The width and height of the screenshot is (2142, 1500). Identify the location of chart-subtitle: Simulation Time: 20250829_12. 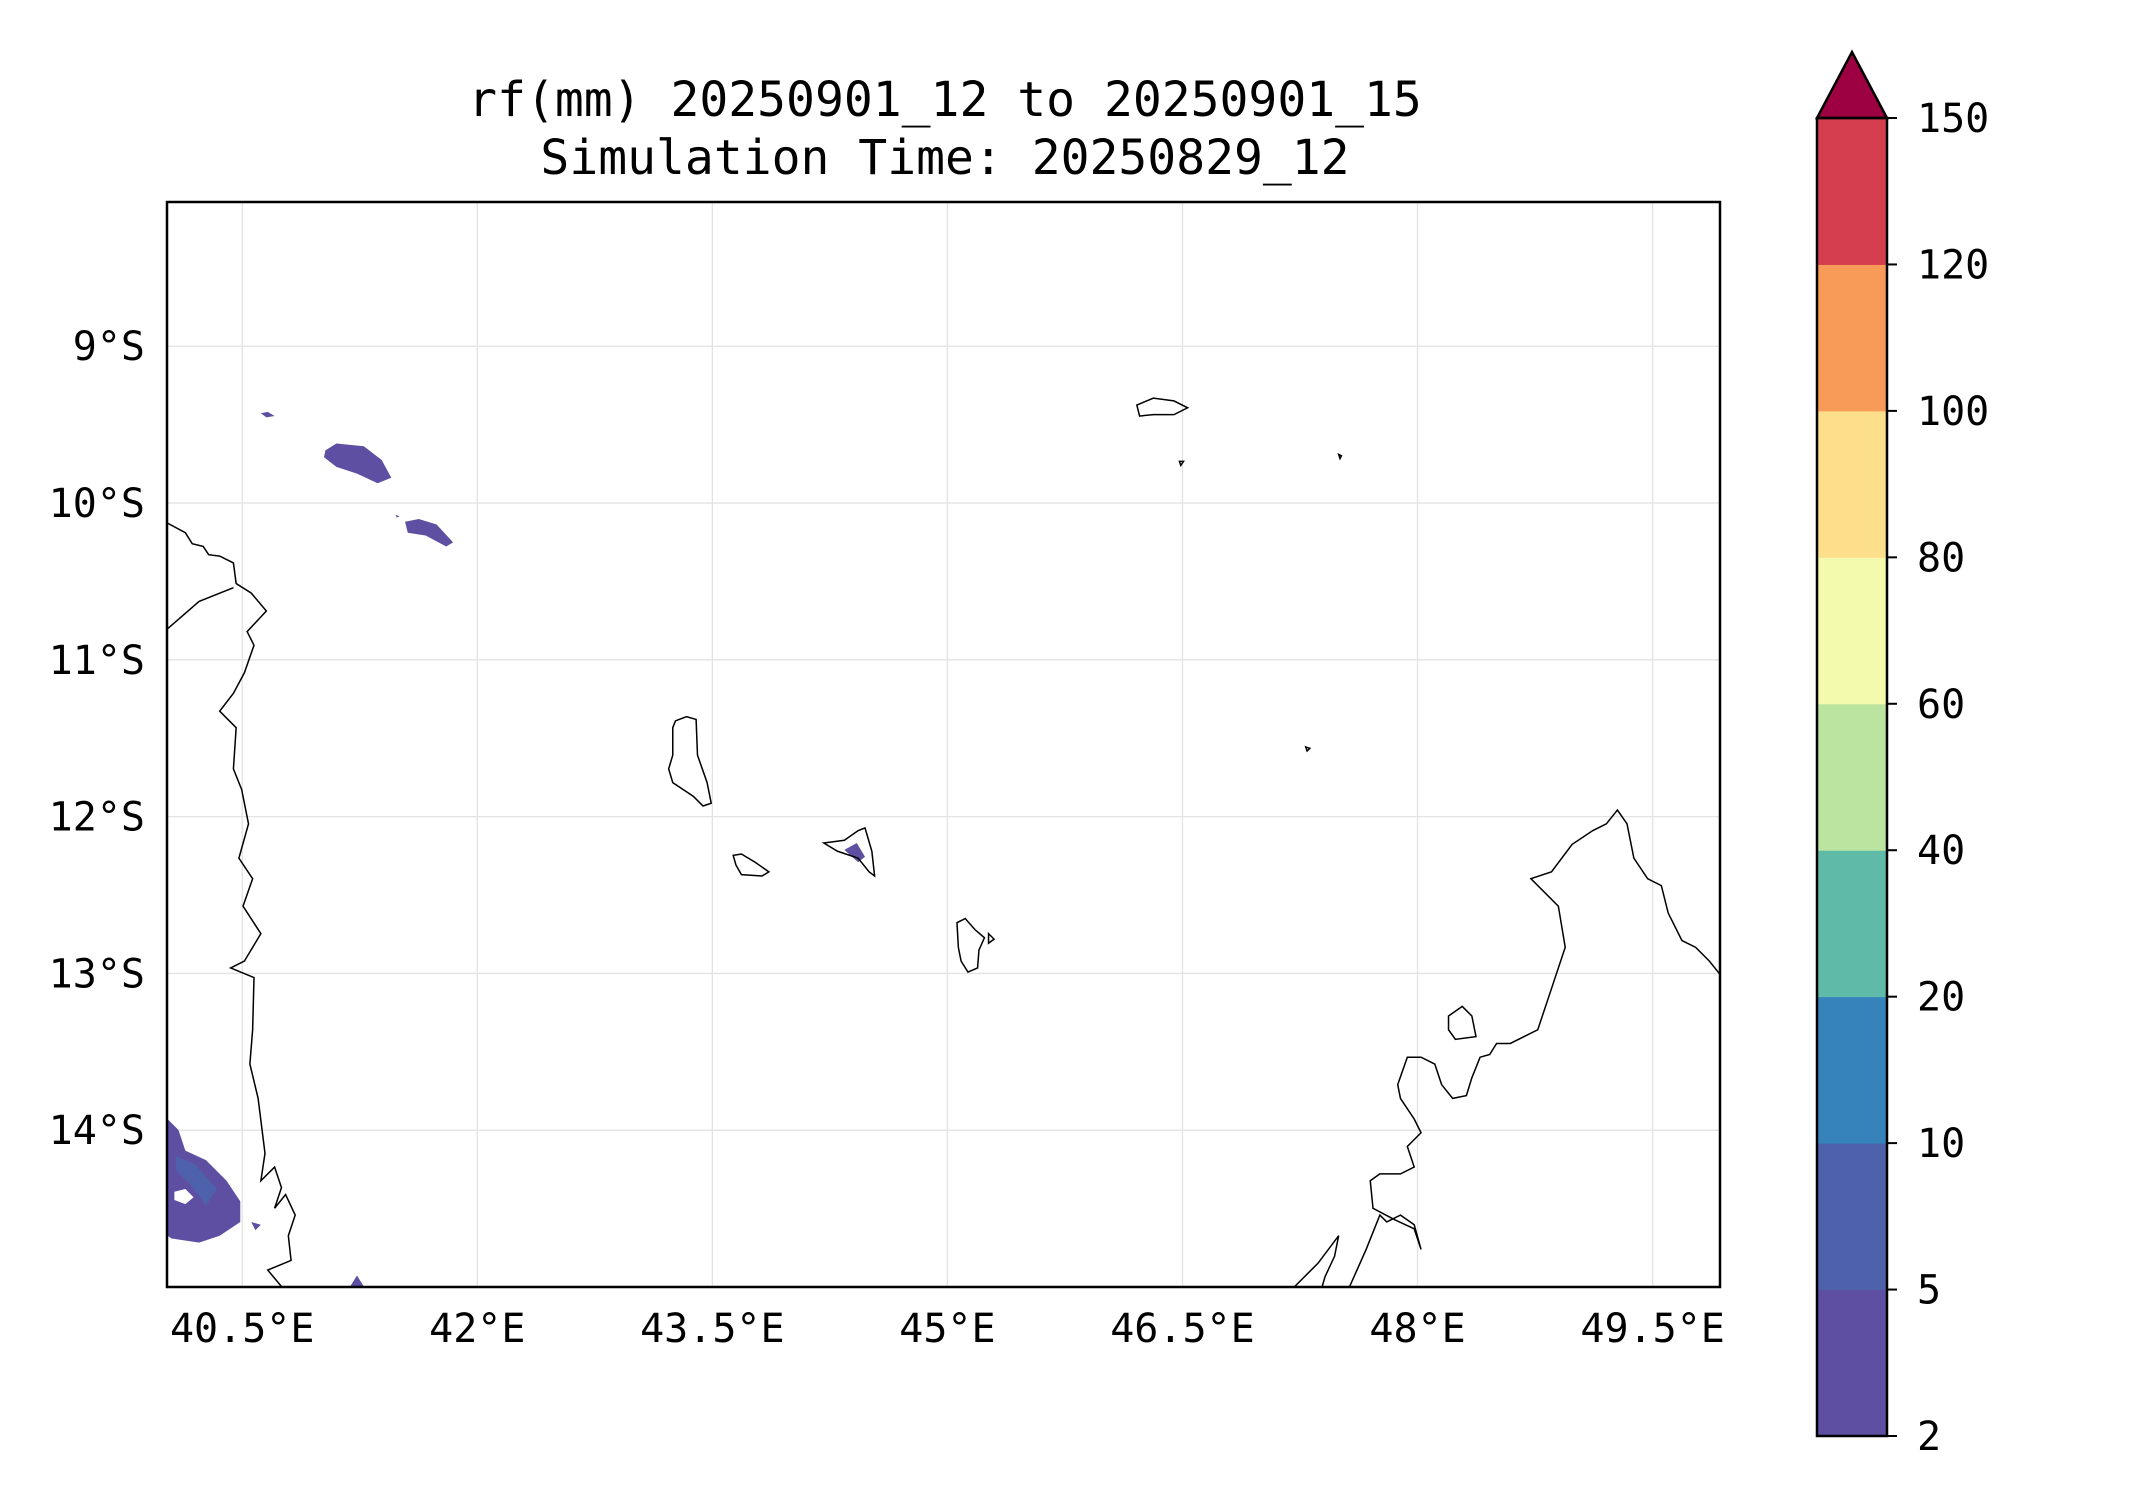
(944, 158).